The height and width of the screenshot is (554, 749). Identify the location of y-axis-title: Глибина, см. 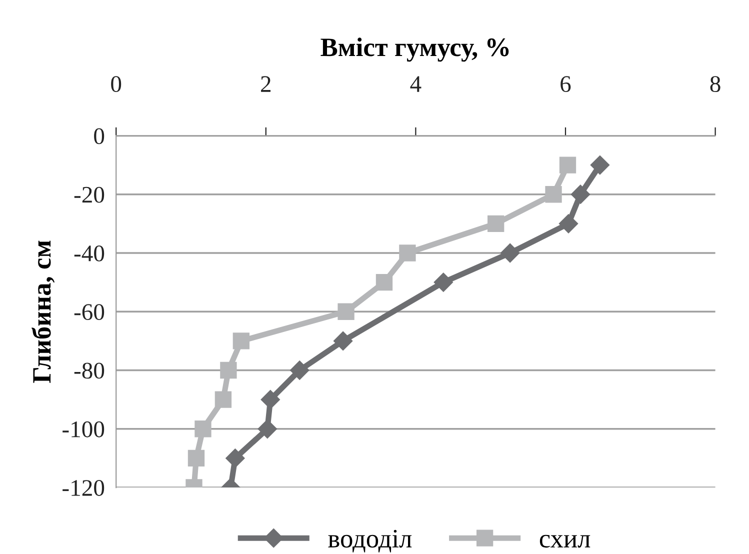
(43, 311).